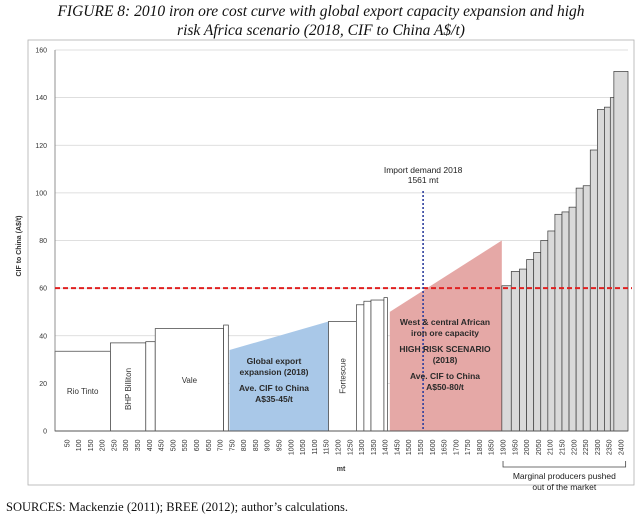  What do you see at coordinates (327, 446) in the screenshot?
I see `x-tick-label-1150: 1150` at bounding box center [327, 446].